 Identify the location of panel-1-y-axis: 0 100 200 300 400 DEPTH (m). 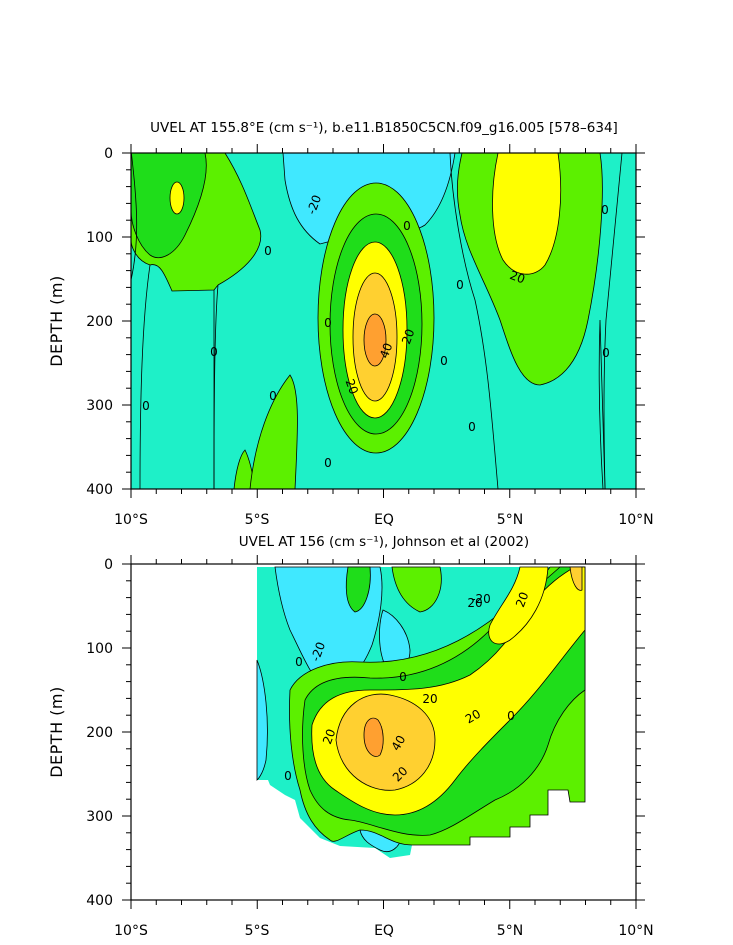
(80, 322).